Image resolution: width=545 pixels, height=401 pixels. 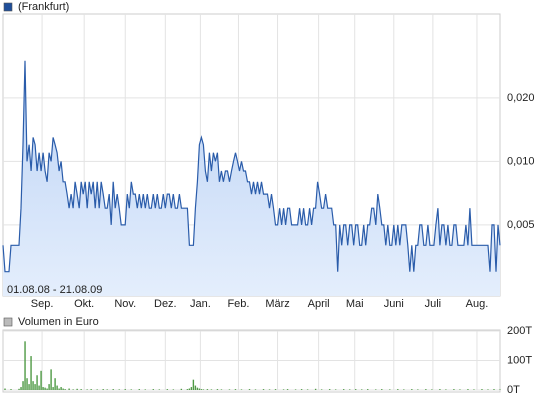 I want to click on x-tick-label: Nov., so click(x=125, y=304).